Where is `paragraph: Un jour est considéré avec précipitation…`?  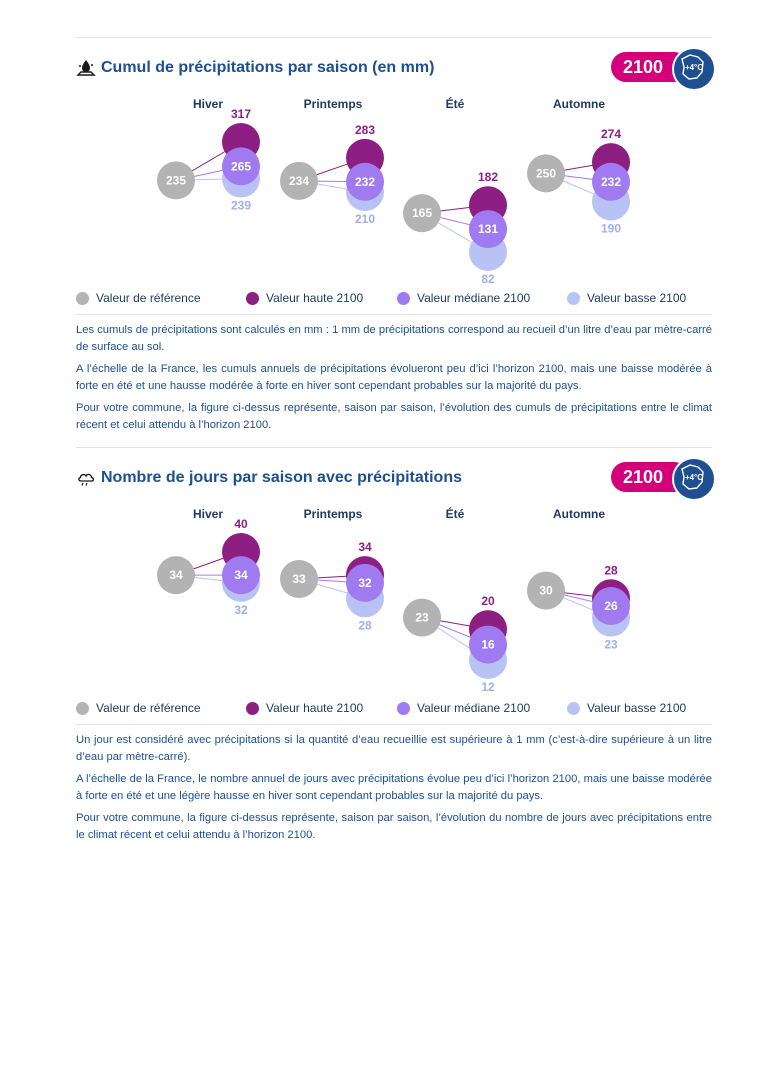 paragraph: Un jour est considéré avec précipitation… is located at coordinates (394, 748).